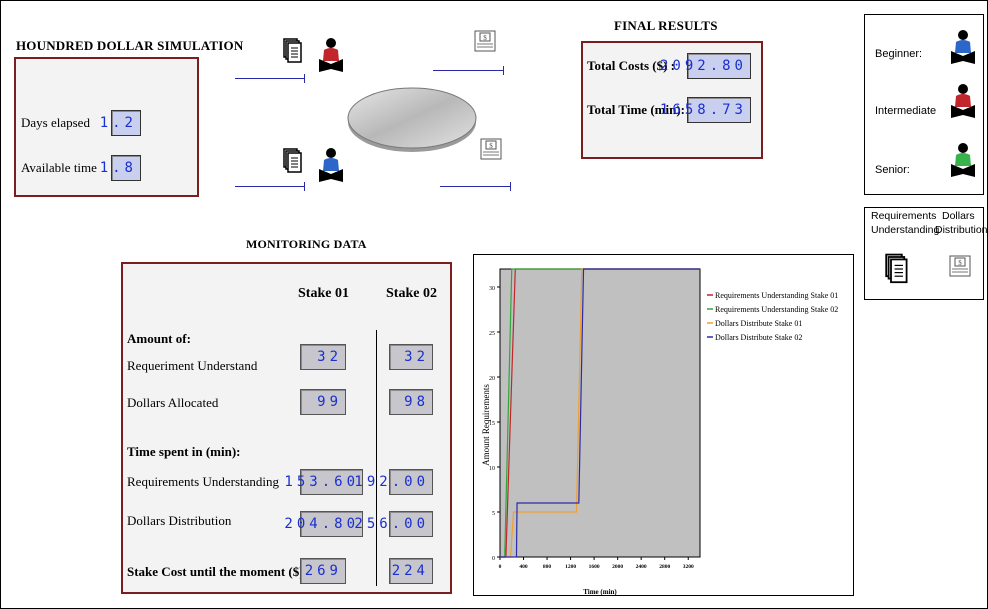 This screenshot has width=988, height=609. Describe the element at coordinates (486, 425) in the screenshot. I see `y-axis-label: Amount Requirements` at that location.